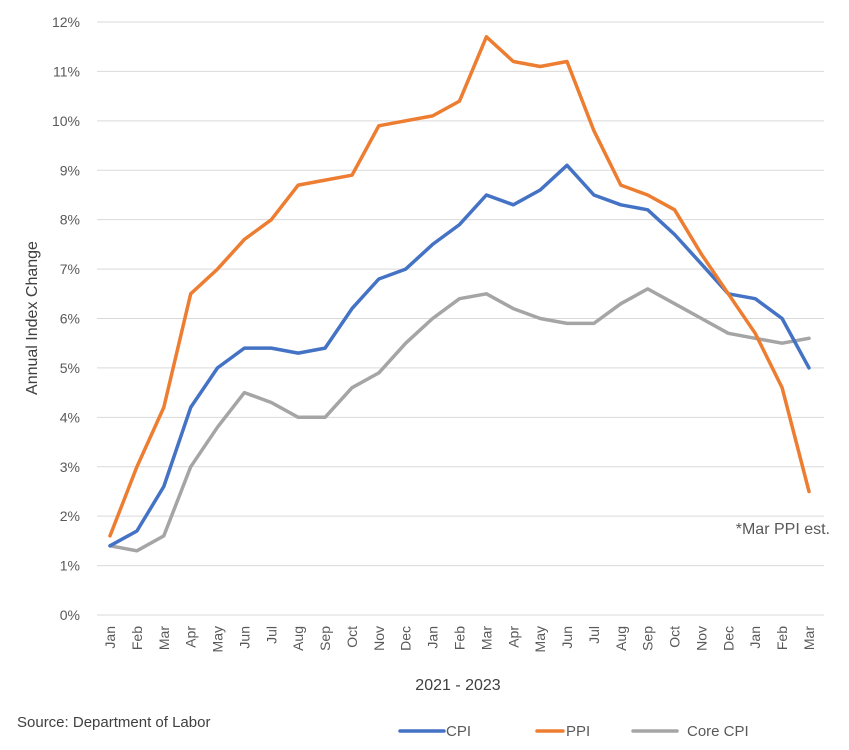 Image resolution: width=849 pixels, height=750 pixels. What do you see at coordinates (70, 417) in the screenshot?
I see `y-tick-label: 4%` at bounding box center [70, 417].